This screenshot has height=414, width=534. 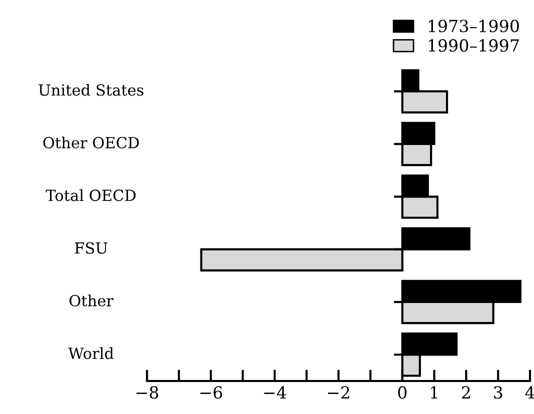 I want to click on x-tick-label: 2, so click(x=466, y=392).